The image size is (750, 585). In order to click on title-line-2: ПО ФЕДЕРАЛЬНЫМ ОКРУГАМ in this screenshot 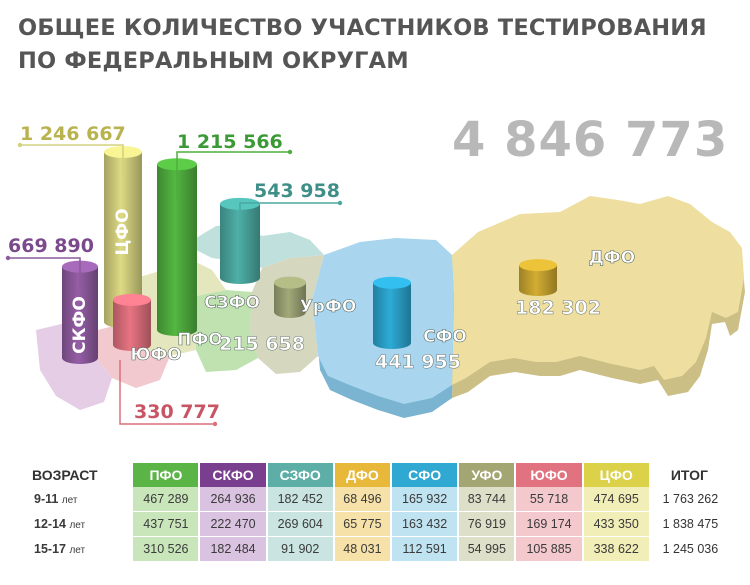, I will do `click(213, 61)`.